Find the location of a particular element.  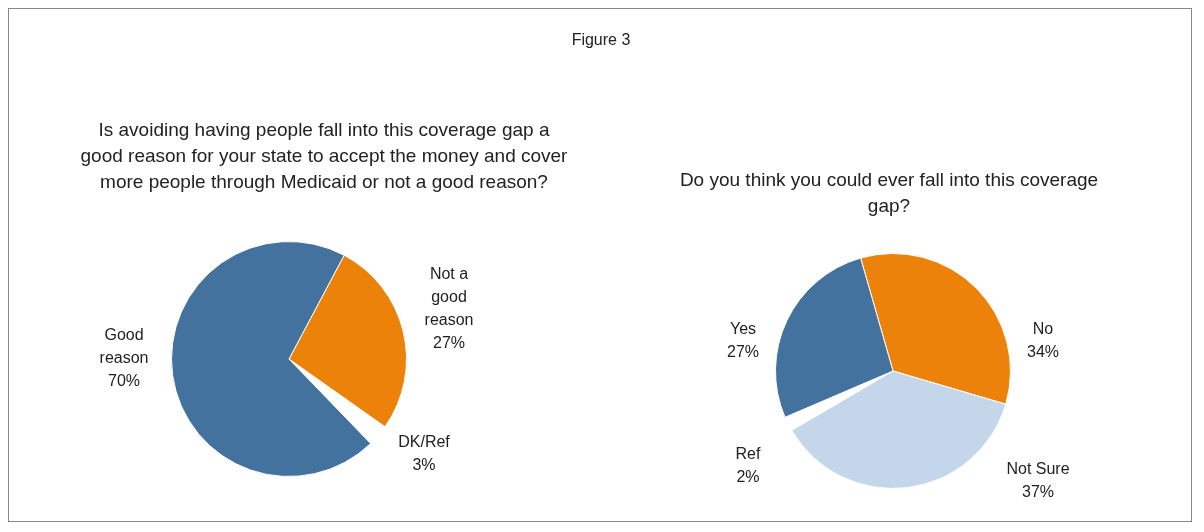

slice-label: No is located at coordinates (1043, 328).